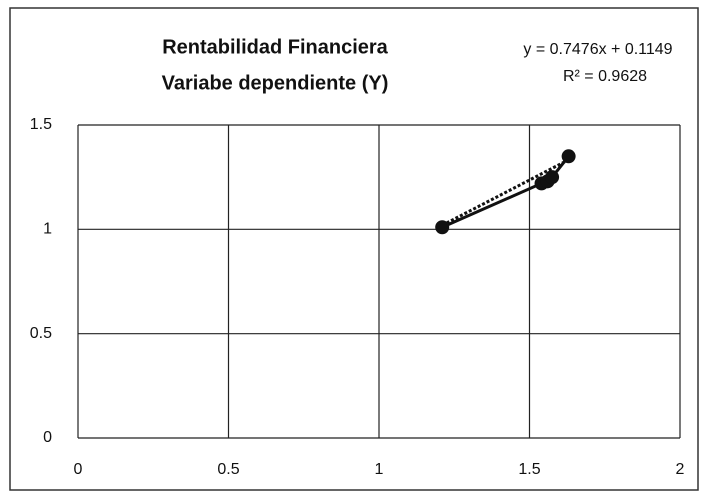 The height and width of the screenshot is (495, 705). What do you see at coordinates (275, 47) in the screenshot?
I see `chart-title: Rentabilidad Financiera` at bounding box center [275, 47].